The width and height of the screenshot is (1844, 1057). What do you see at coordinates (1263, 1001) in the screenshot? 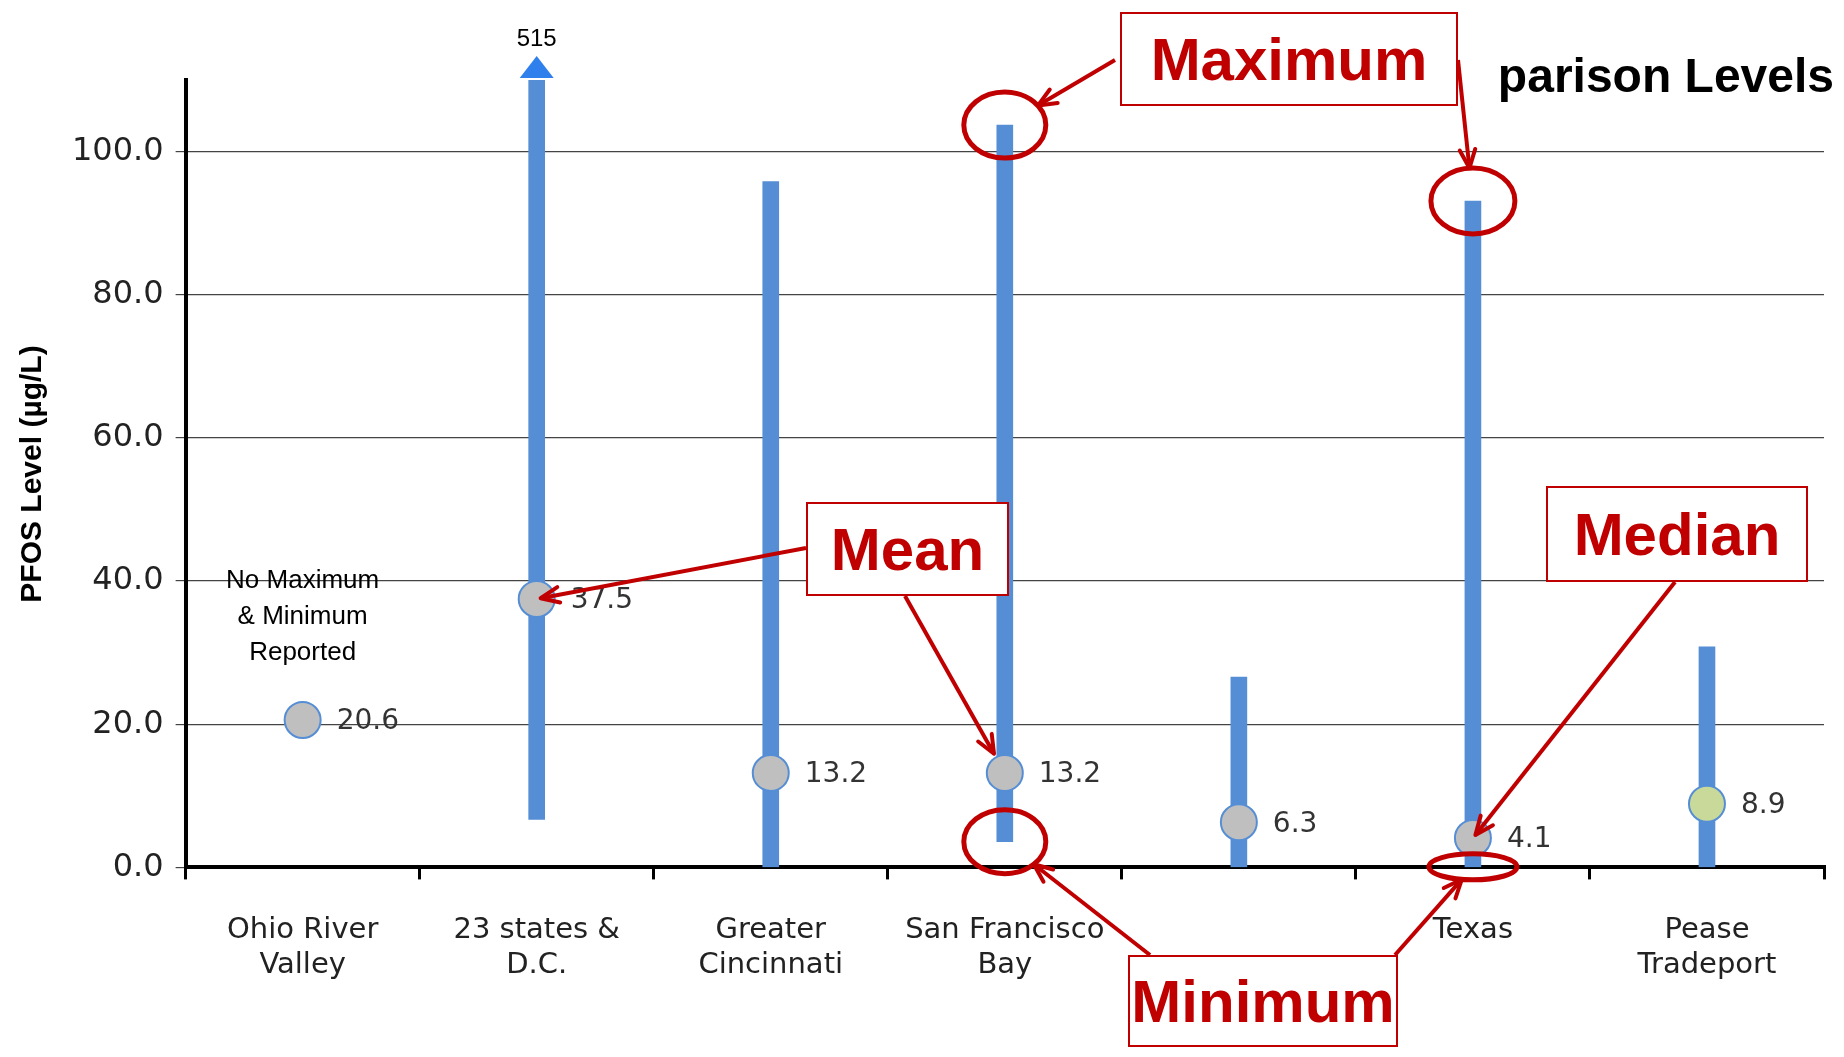
I see `annotation: Minimum` at bounding box center [1263, 1001].